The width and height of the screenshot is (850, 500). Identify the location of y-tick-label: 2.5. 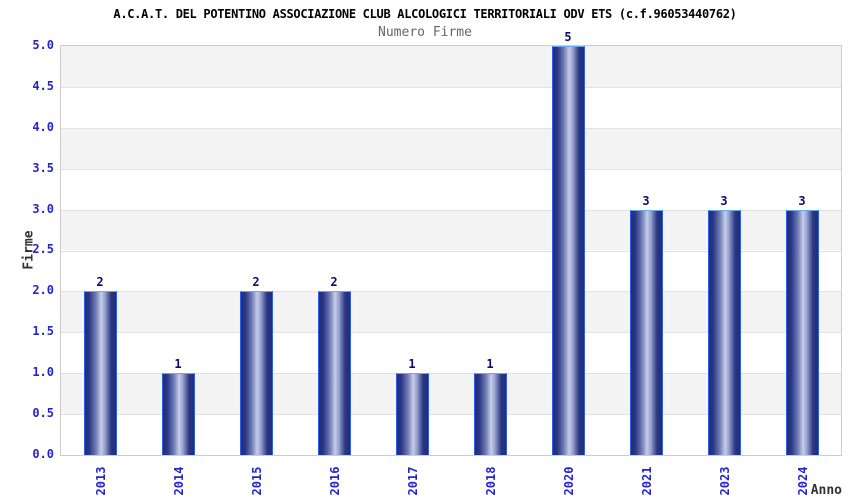
(43, 249).